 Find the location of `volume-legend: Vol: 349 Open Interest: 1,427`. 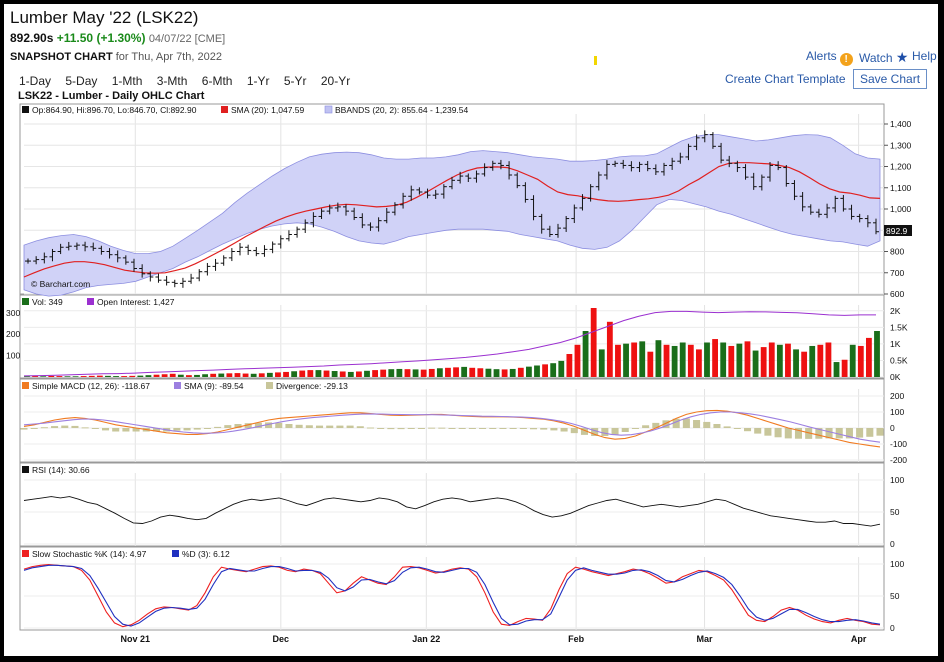

volume-legend: Vol: 349 Open Interest: 1,427 is located at coordinates (98, 302).